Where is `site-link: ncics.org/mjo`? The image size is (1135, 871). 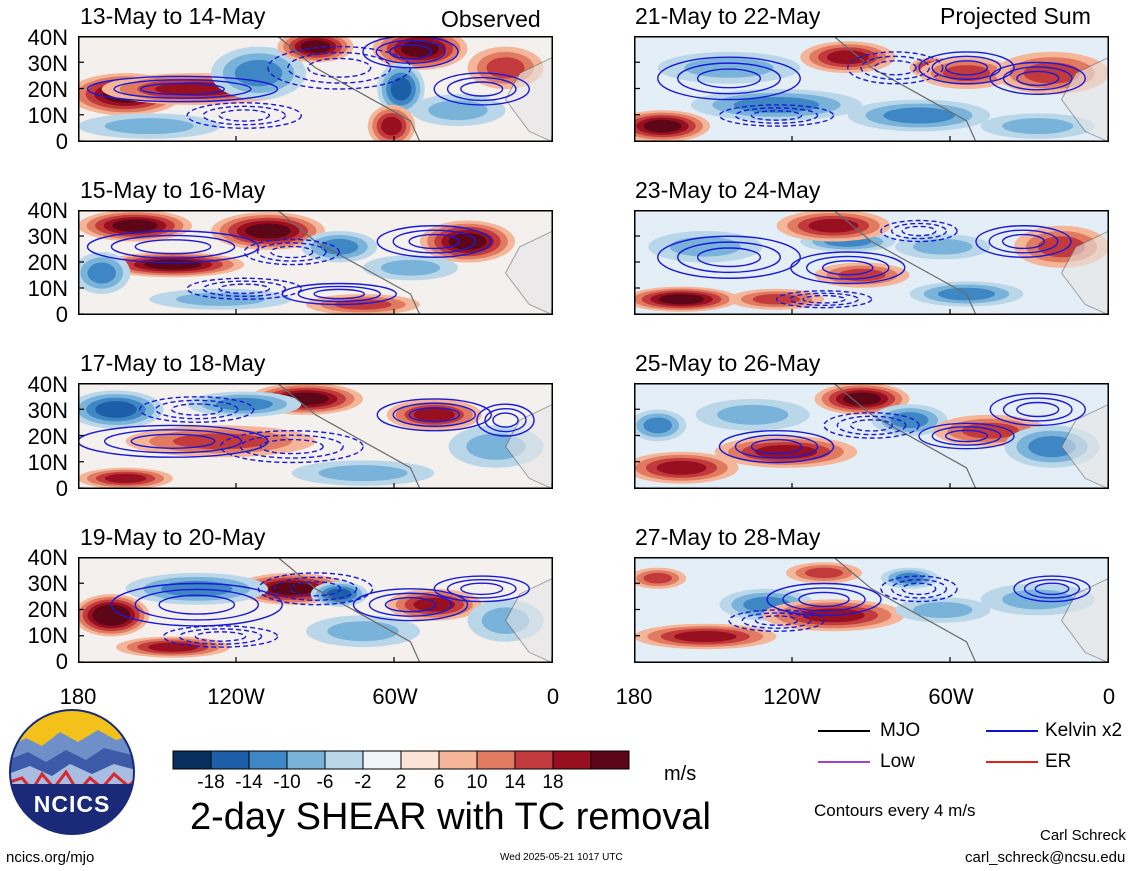
site-link: ncics.org/mjo is located at coordinates (50, 857).